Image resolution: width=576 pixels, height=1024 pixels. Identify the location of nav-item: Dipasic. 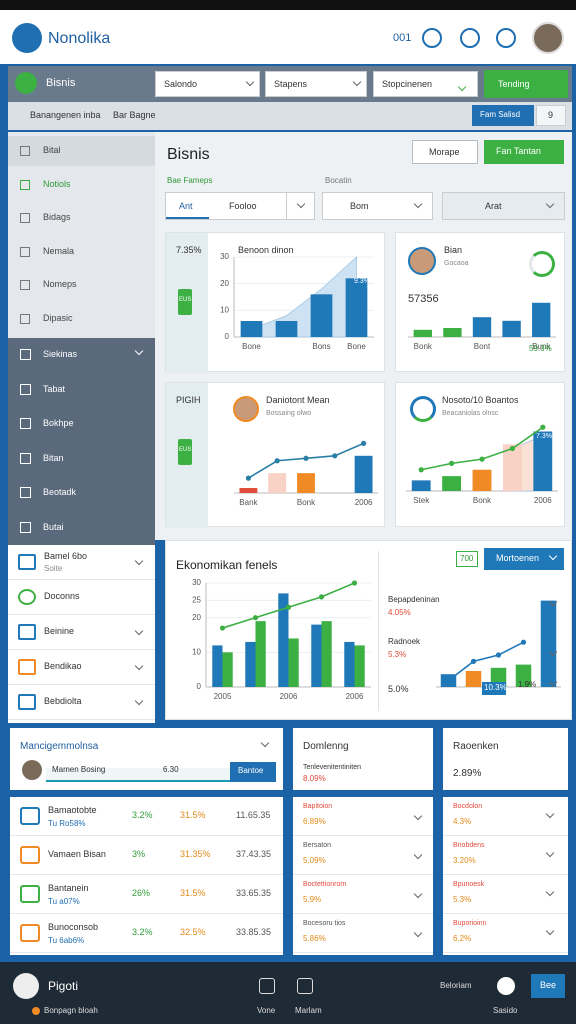
(81, 319).